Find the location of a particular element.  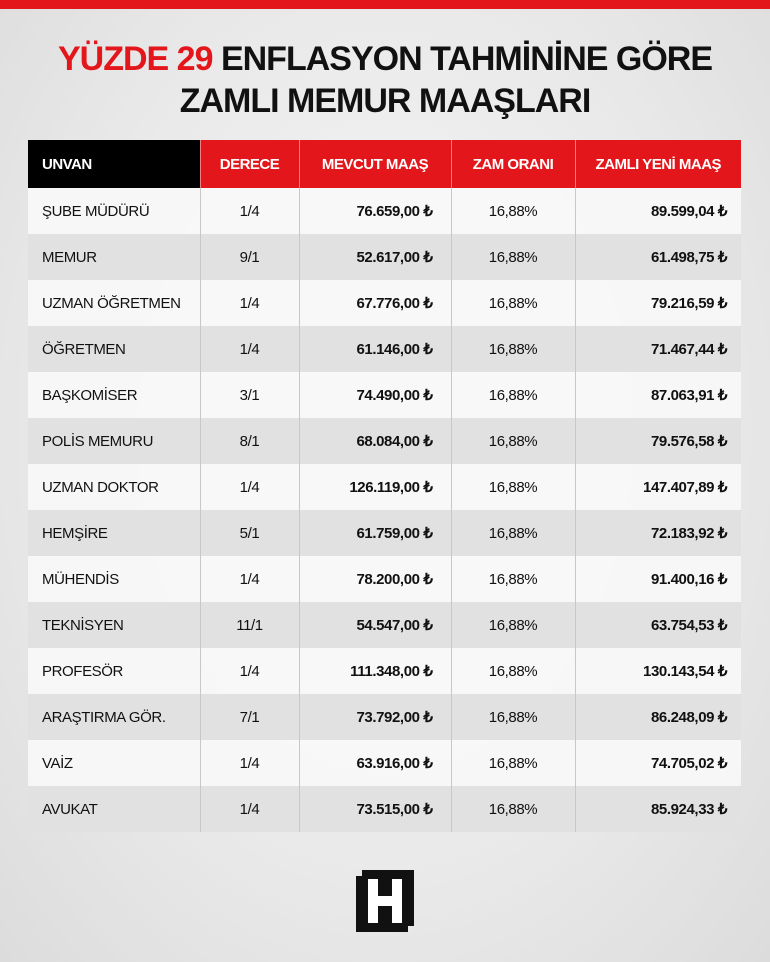

table-cell: 63.754,53 ₺ is located at coordinates (657, 625).